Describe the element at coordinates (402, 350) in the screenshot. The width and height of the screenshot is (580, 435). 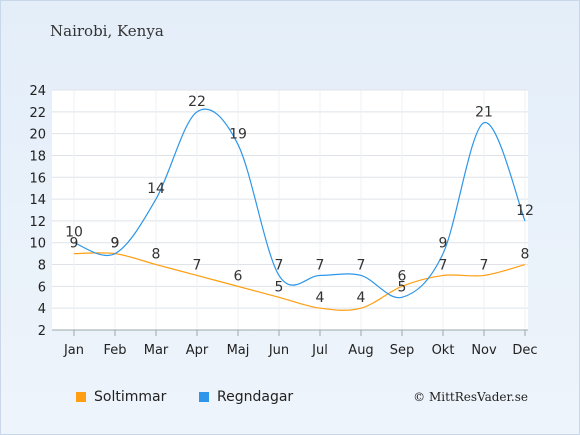
I see `x-tick-label: Sep` at that location.